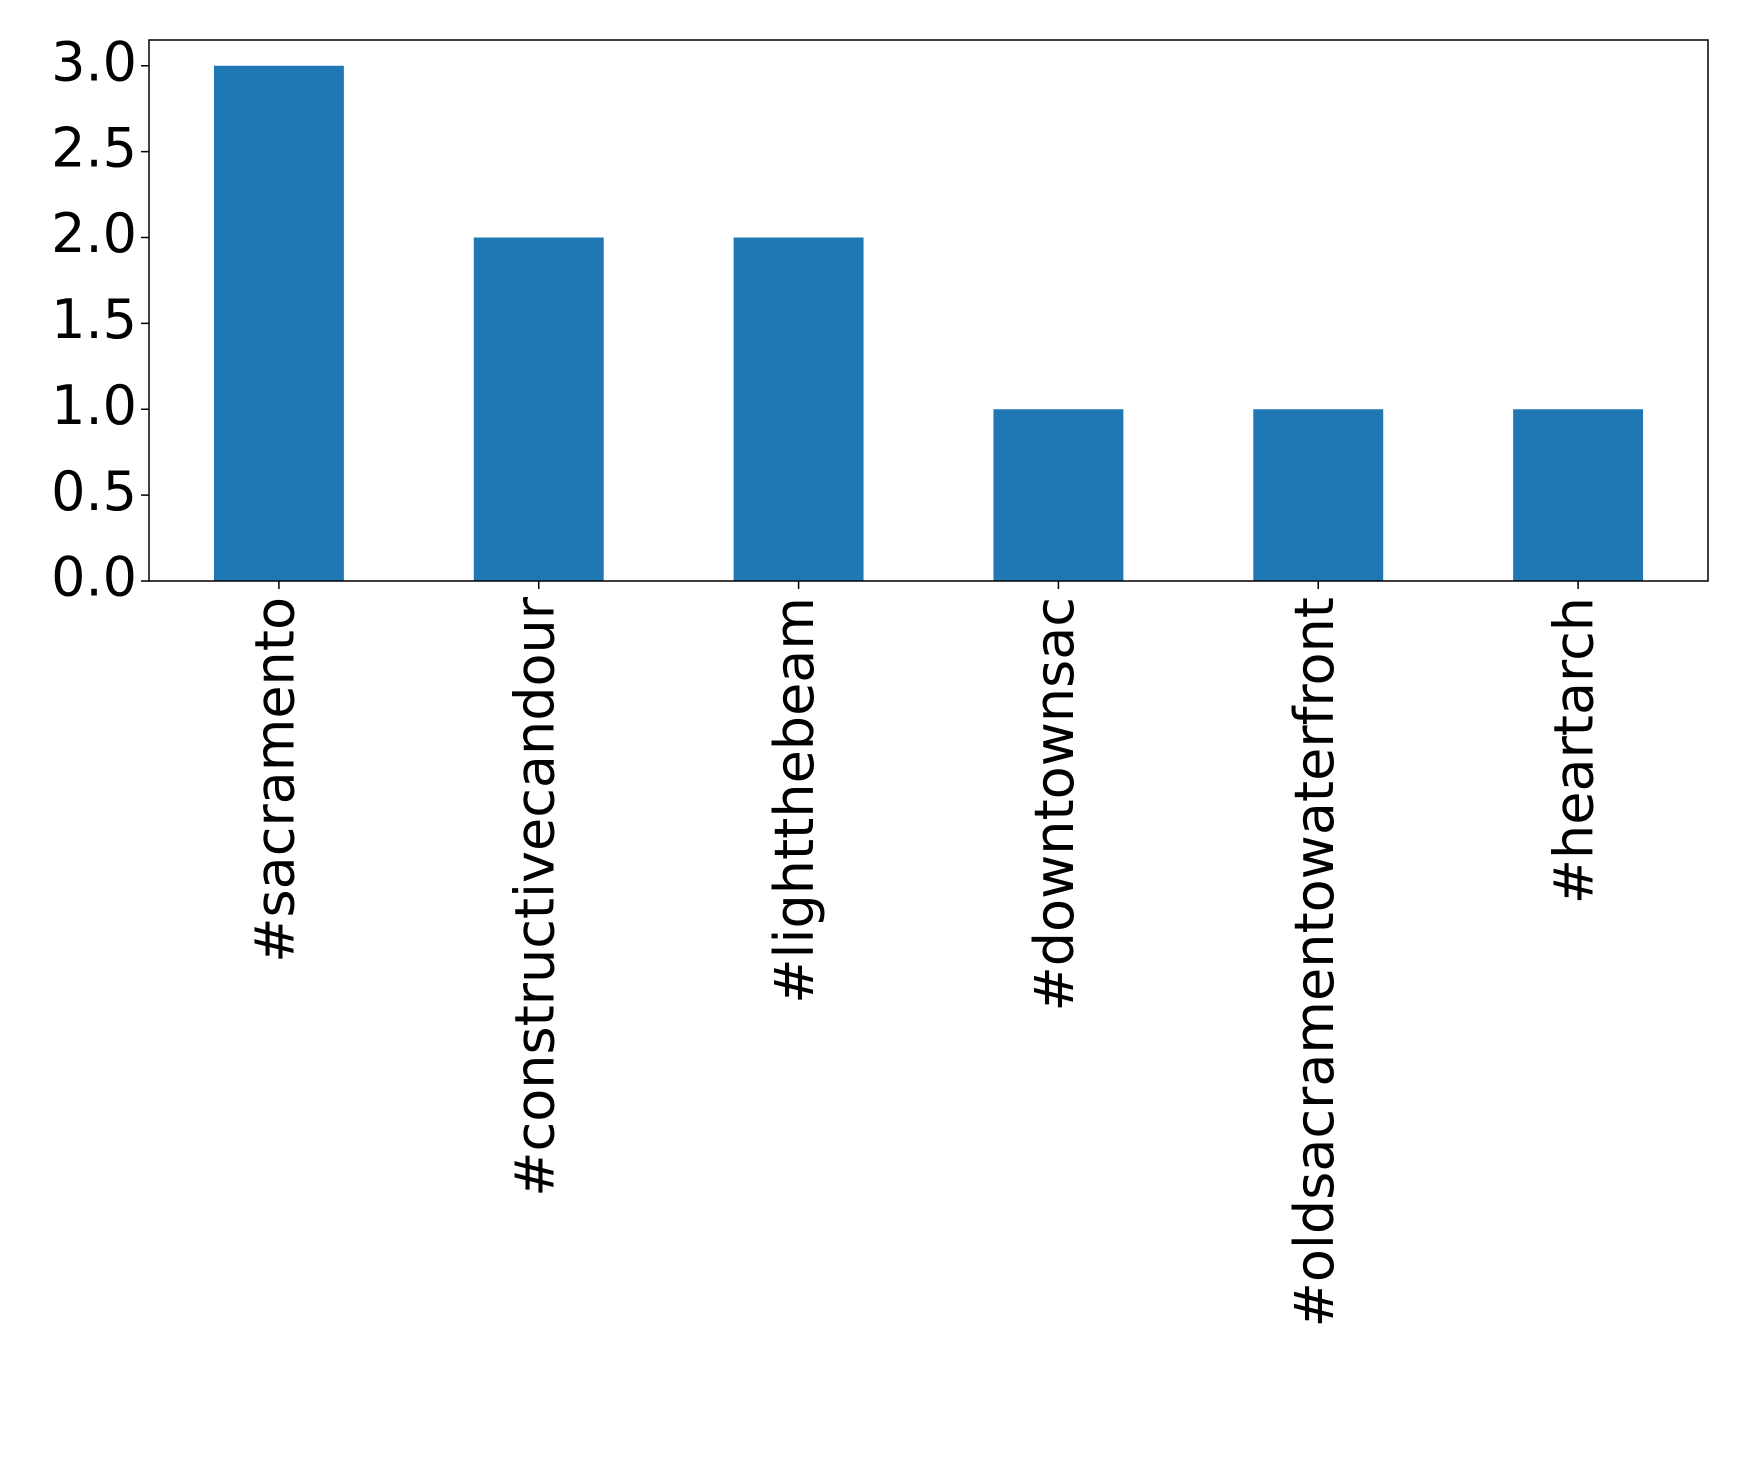  What do you see at coordinates (1314, 962) in the screenshot?
I see `x-tick-label: #oldsacramentowaterfront` at bounding box center [1314, 962].